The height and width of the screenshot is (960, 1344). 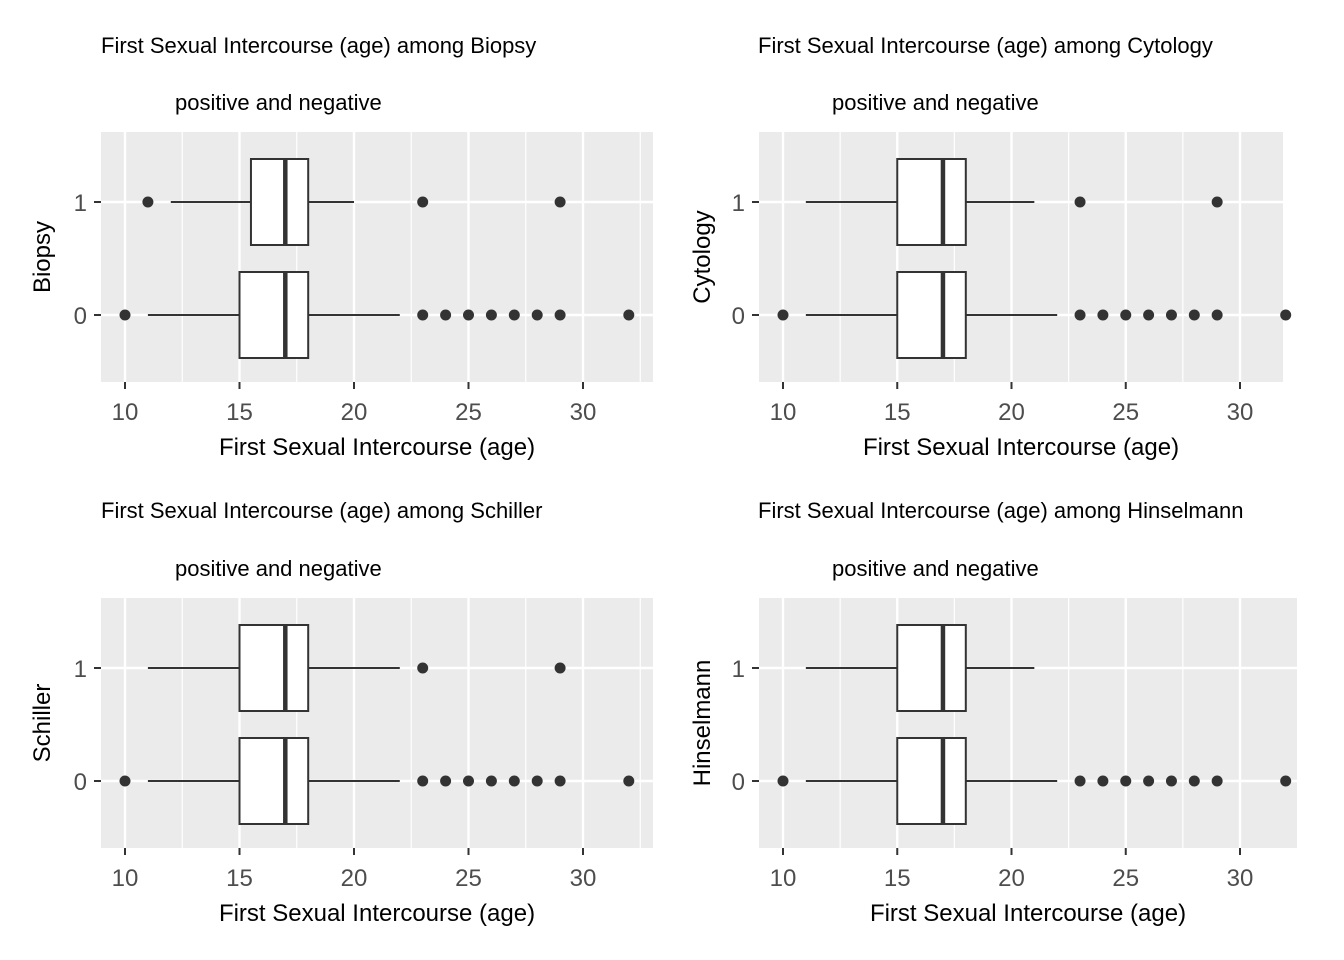 What do you see at coordinates (702, 723) in the screenshot?
I see `y-axis-label: Hinselmann` at bounding box center [702, 723].